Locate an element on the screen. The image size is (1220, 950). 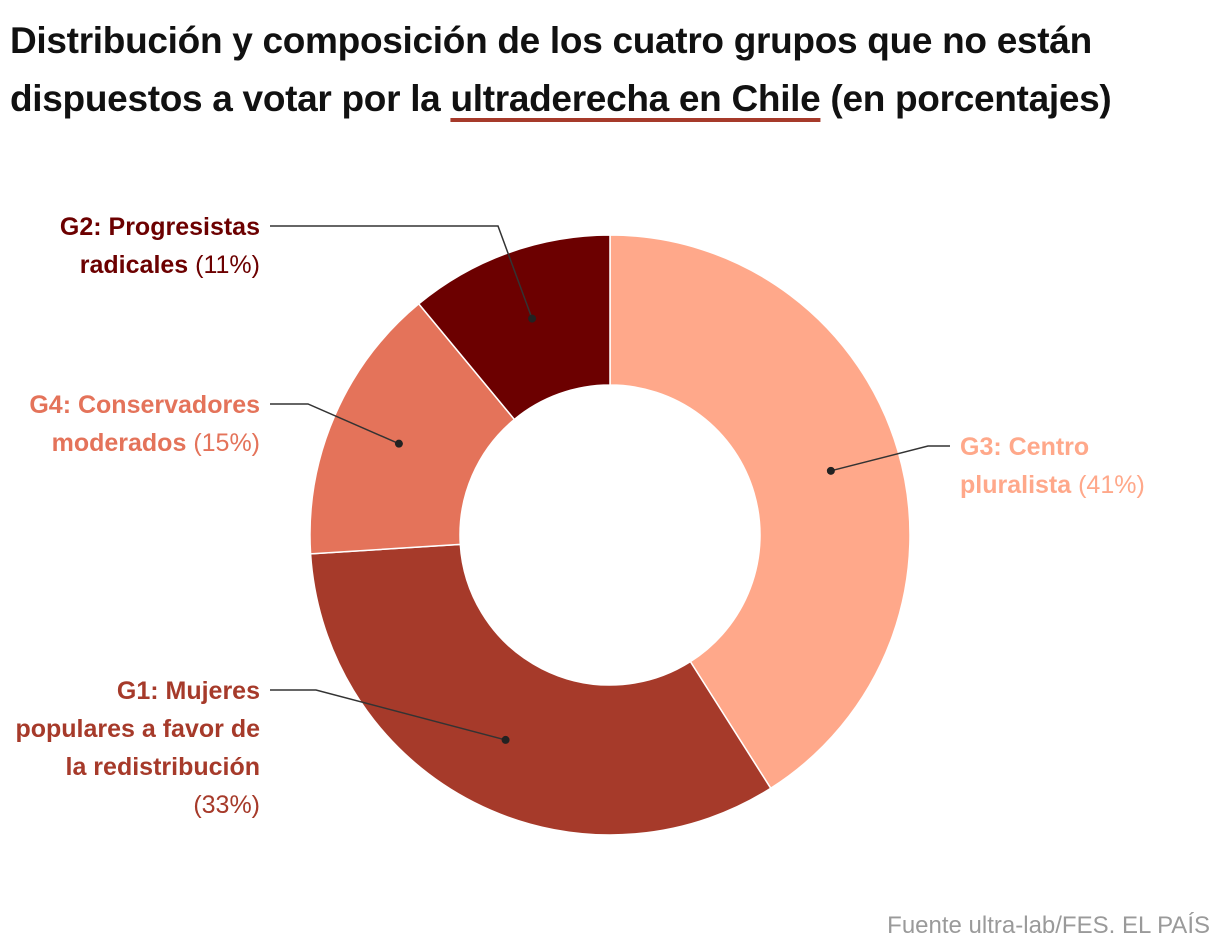
slice-pct-g2: (11%) is located at coordinates (227, 265).